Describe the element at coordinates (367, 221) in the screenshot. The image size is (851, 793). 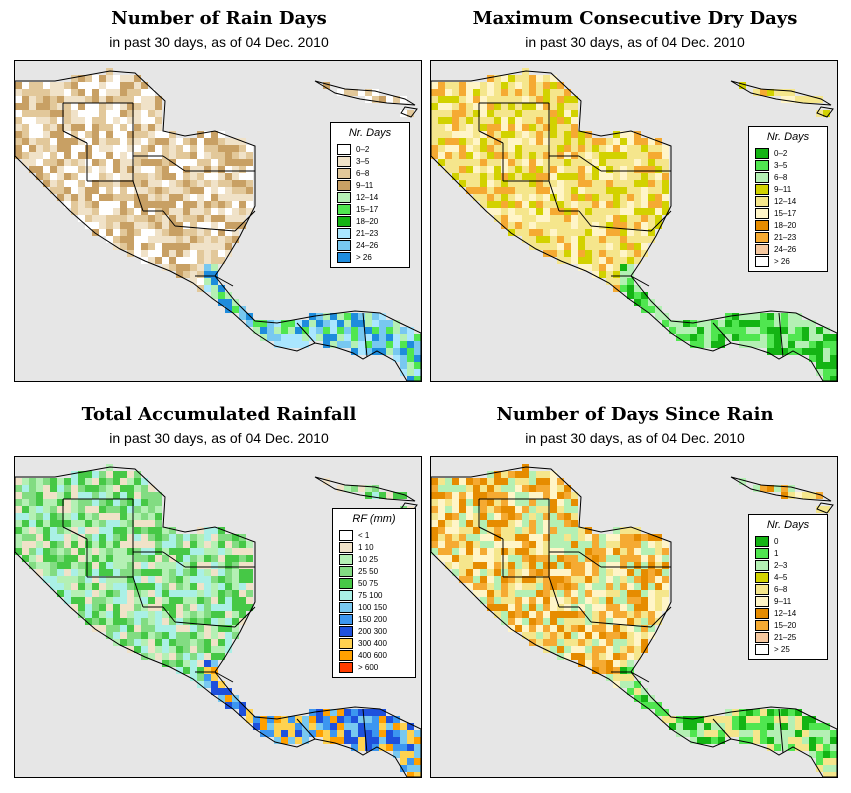
I see `legend-label: 18–20` at that location.